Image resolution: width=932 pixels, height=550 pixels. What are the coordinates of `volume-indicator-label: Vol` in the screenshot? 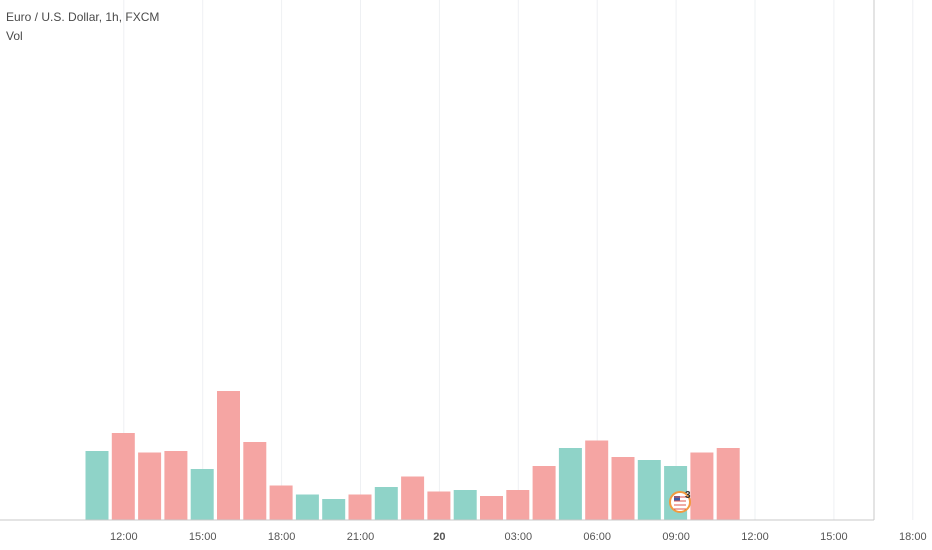 It's located at (14, 36).